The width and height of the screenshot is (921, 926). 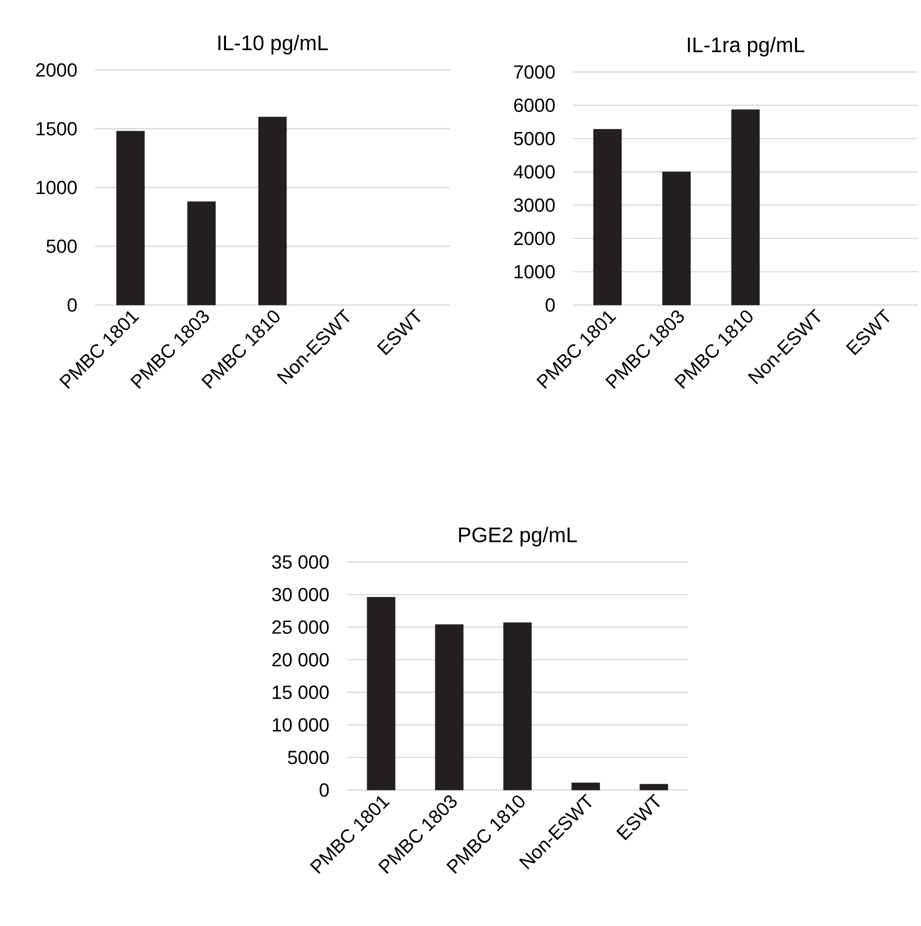 What do you see at coordinates (746, 46) in the screenshot?
I see `chart-title: IL-1ra pg/mL` at bounding box center [746, 46].